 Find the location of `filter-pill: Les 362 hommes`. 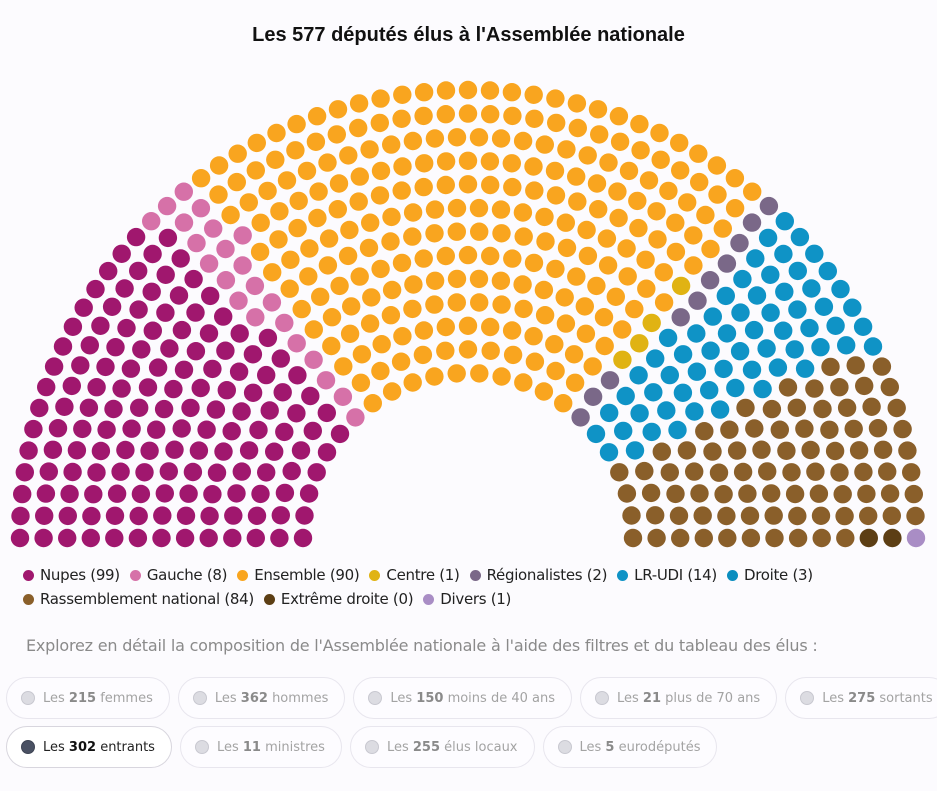

filter-pill: Les 362 hommes is located at coordinates (261, 698).